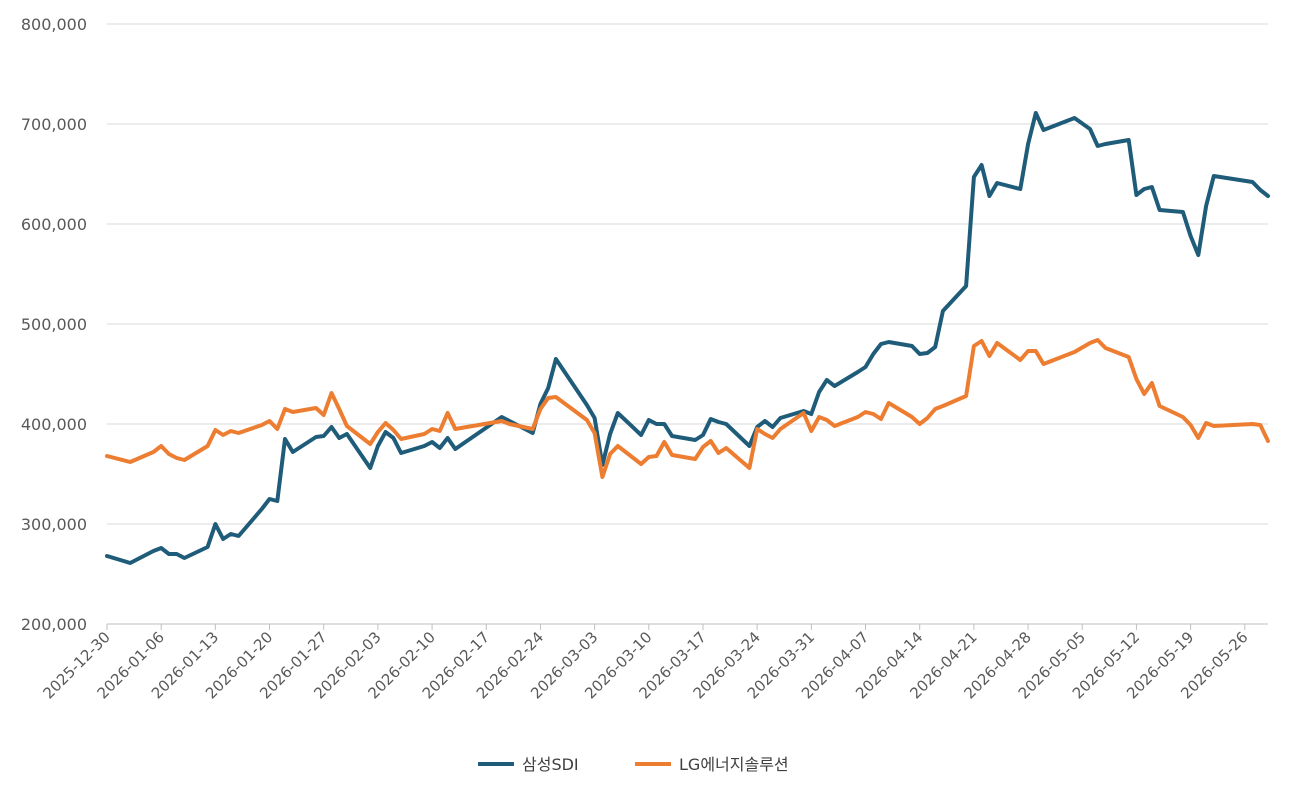 The image size is (1310, 800). I want to click on y-tick-label: 500,000, so click(54, 324).